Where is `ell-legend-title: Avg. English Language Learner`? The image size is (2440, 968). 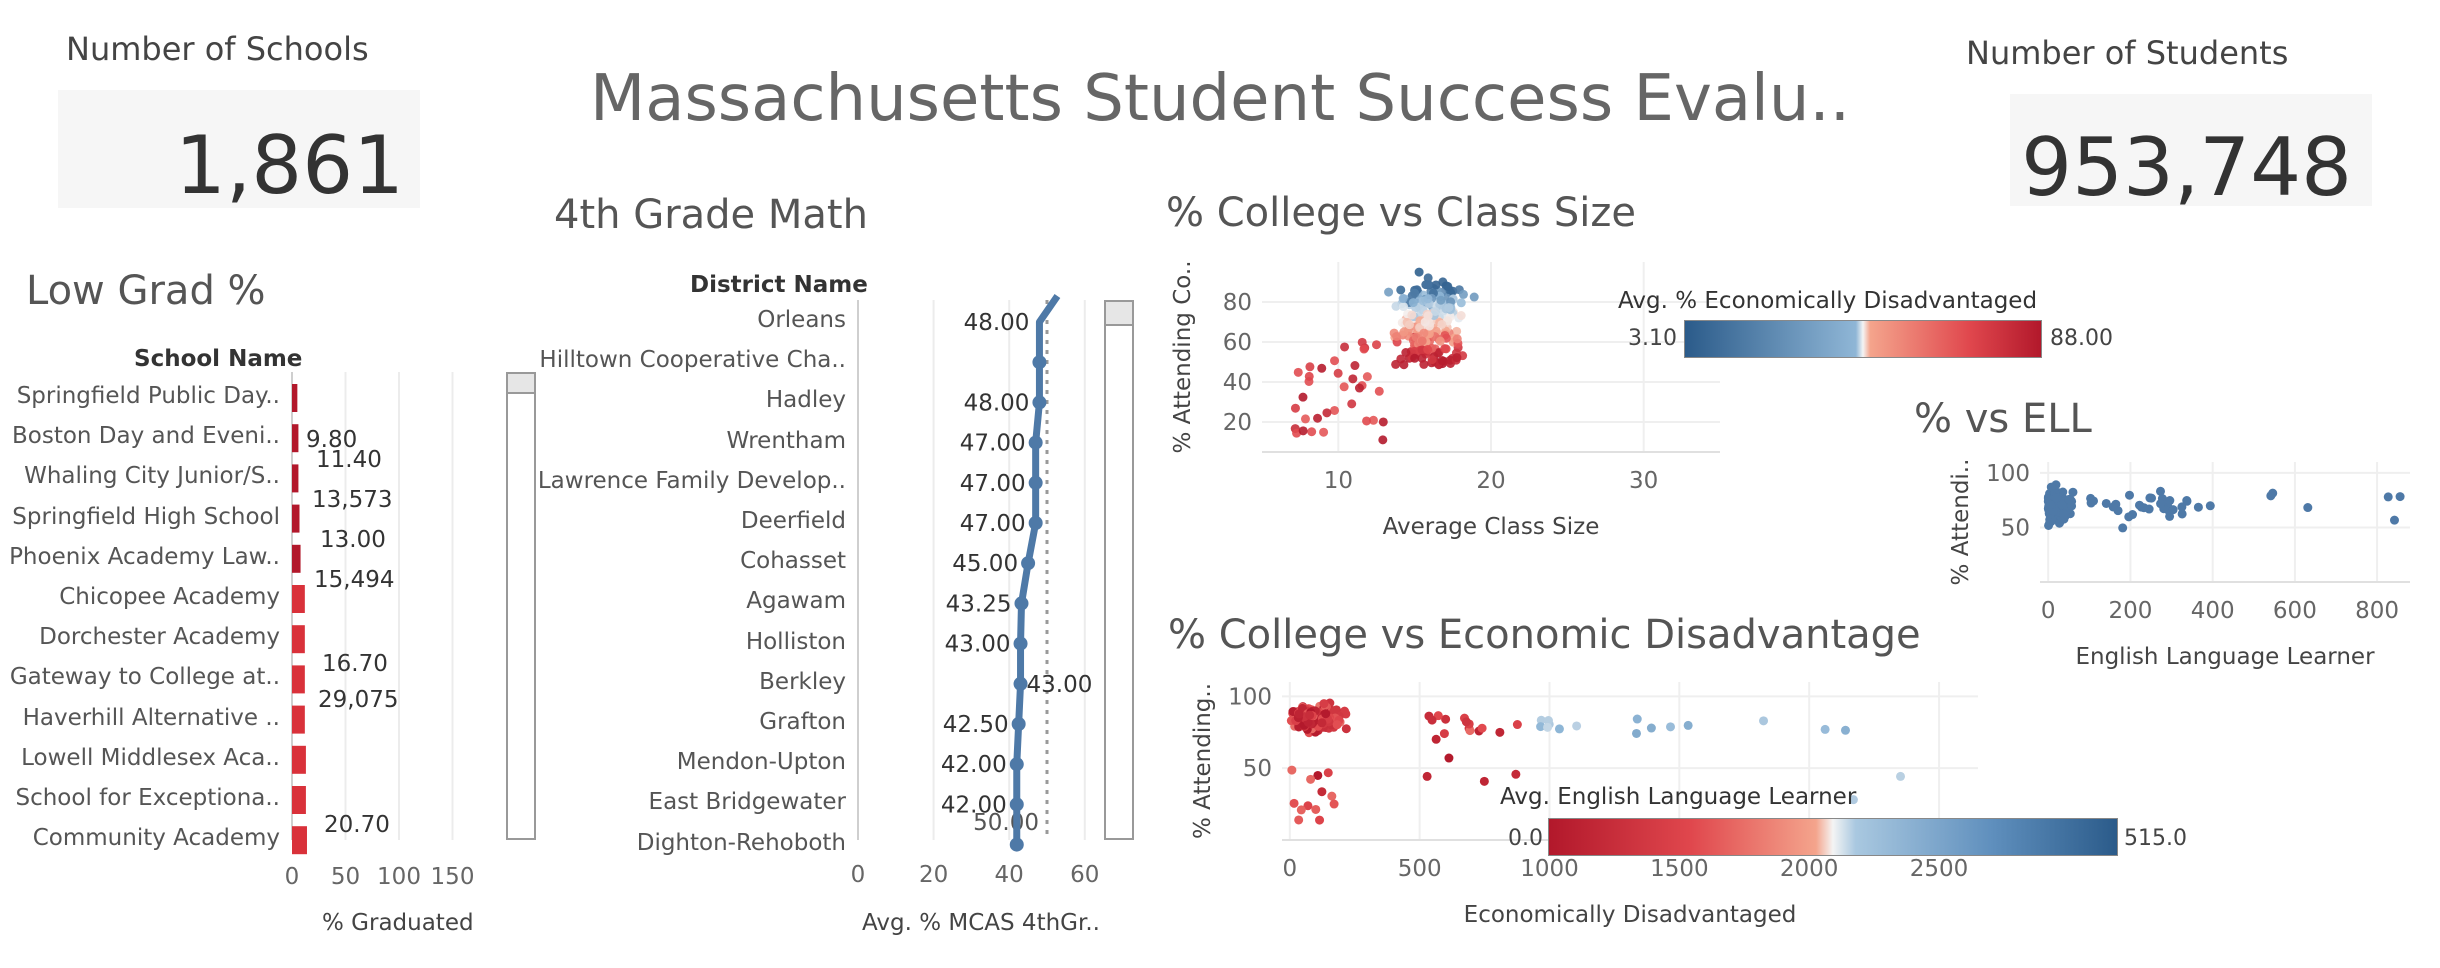
ell-legend-title: Avg. English Language Learner is located at coordinates (1678, 797).